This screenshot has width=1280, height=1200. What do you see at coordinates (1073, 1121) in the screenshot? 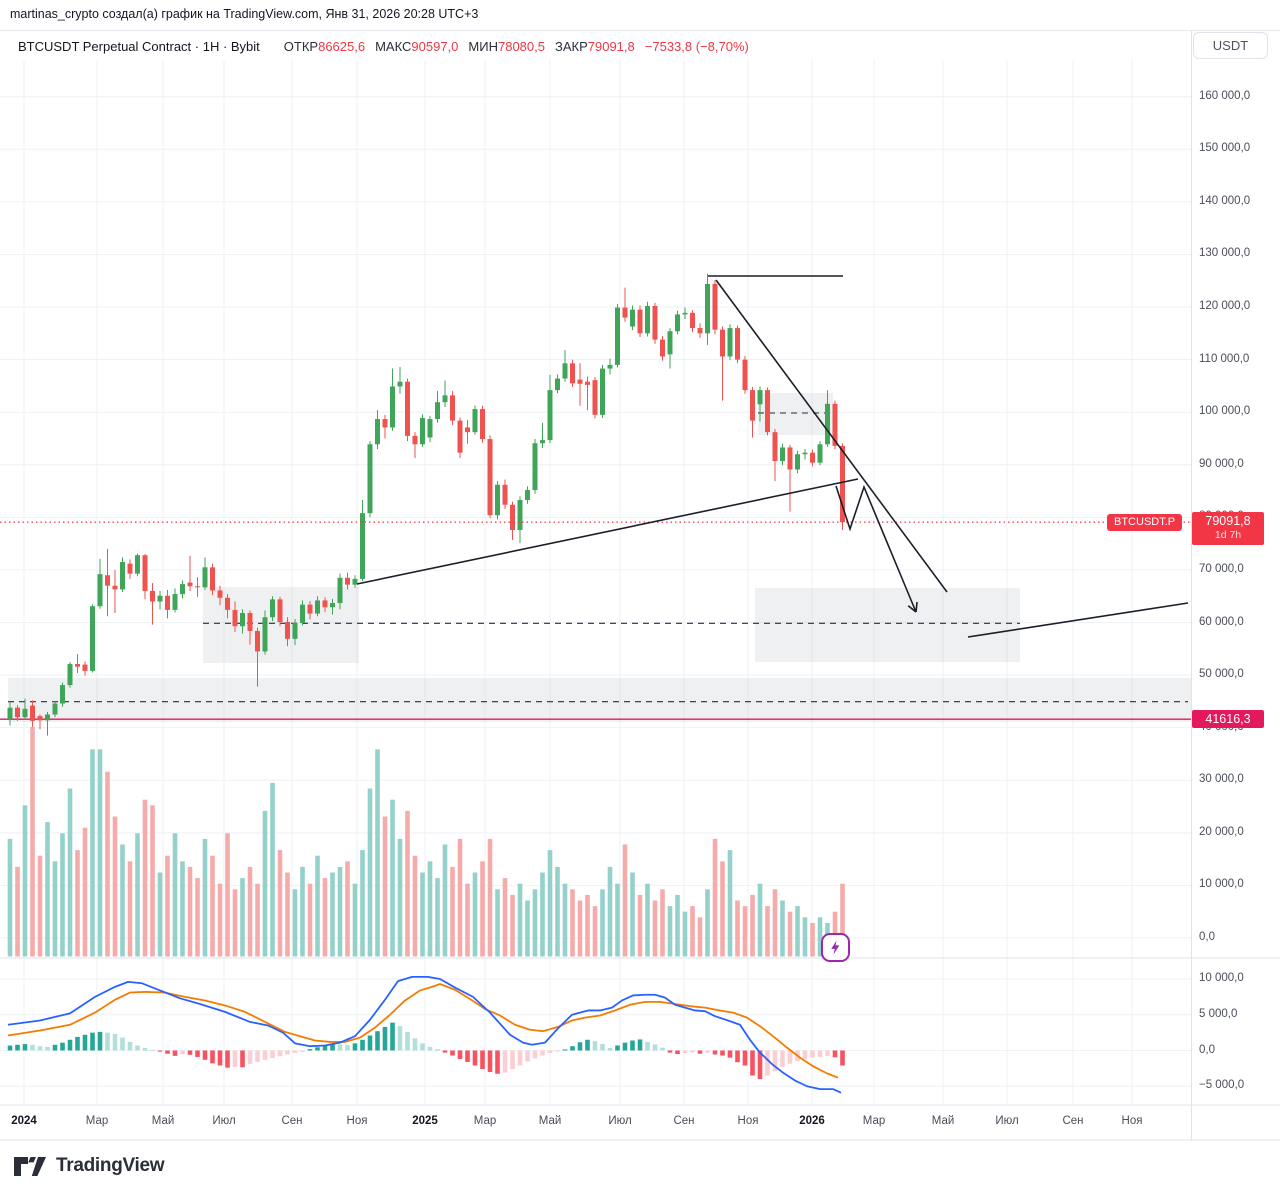
I see `time-tick-label: Сен` at bounding box center [1073, 1121].